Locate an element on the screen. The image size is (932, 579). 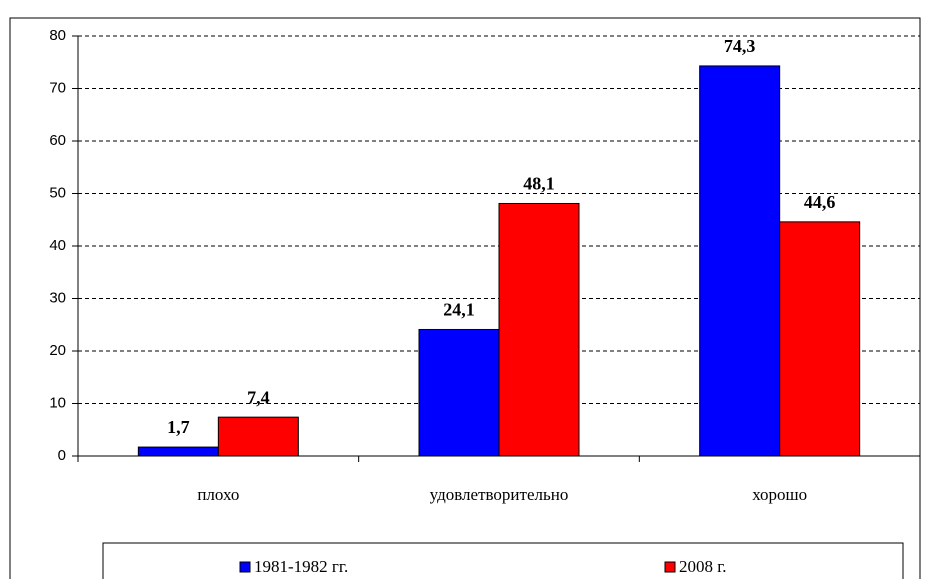
y-tick-label: 0 is located at coordinates (62, 455).